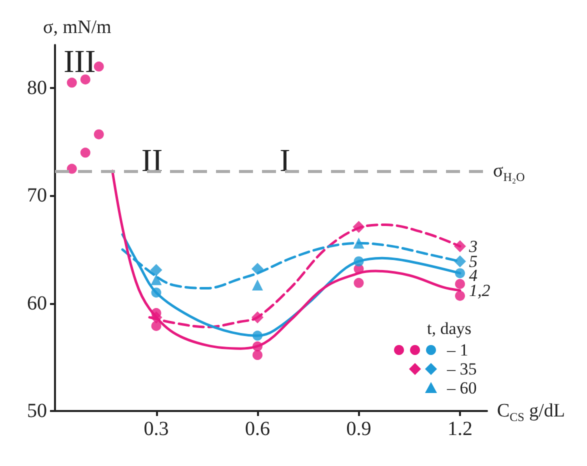 This screenshot has height=466, width=587. I want to click on legend-title: t, days, so click(449, 328).